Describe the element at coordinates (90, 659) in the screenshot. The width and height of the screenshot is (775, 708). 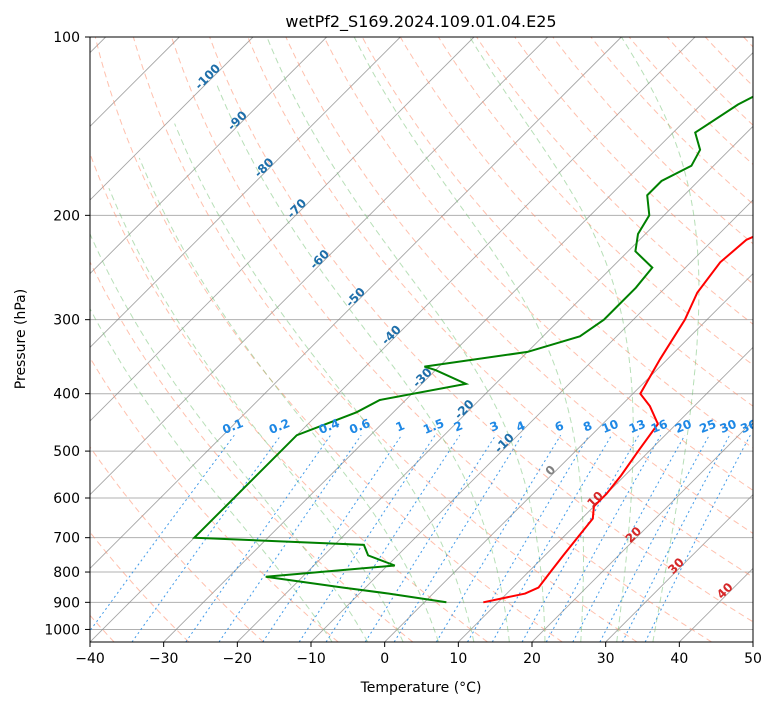
I see `x-tick-label: −40` at that location.